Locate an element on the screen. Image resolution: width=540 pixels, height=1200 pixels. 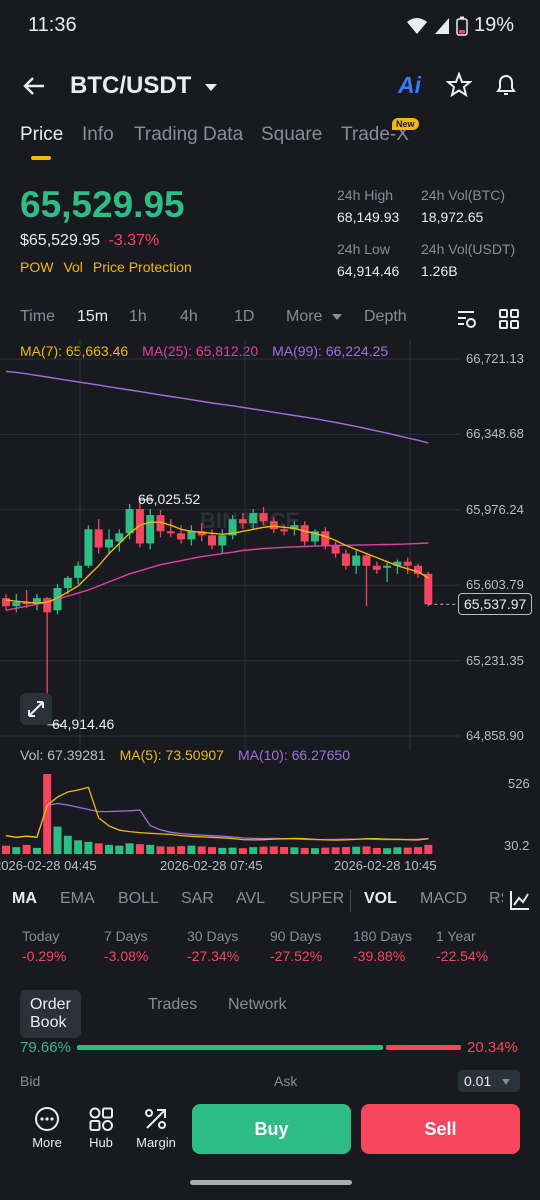
high-annotation: 66,025.52 is located at coordinates (169, 498).